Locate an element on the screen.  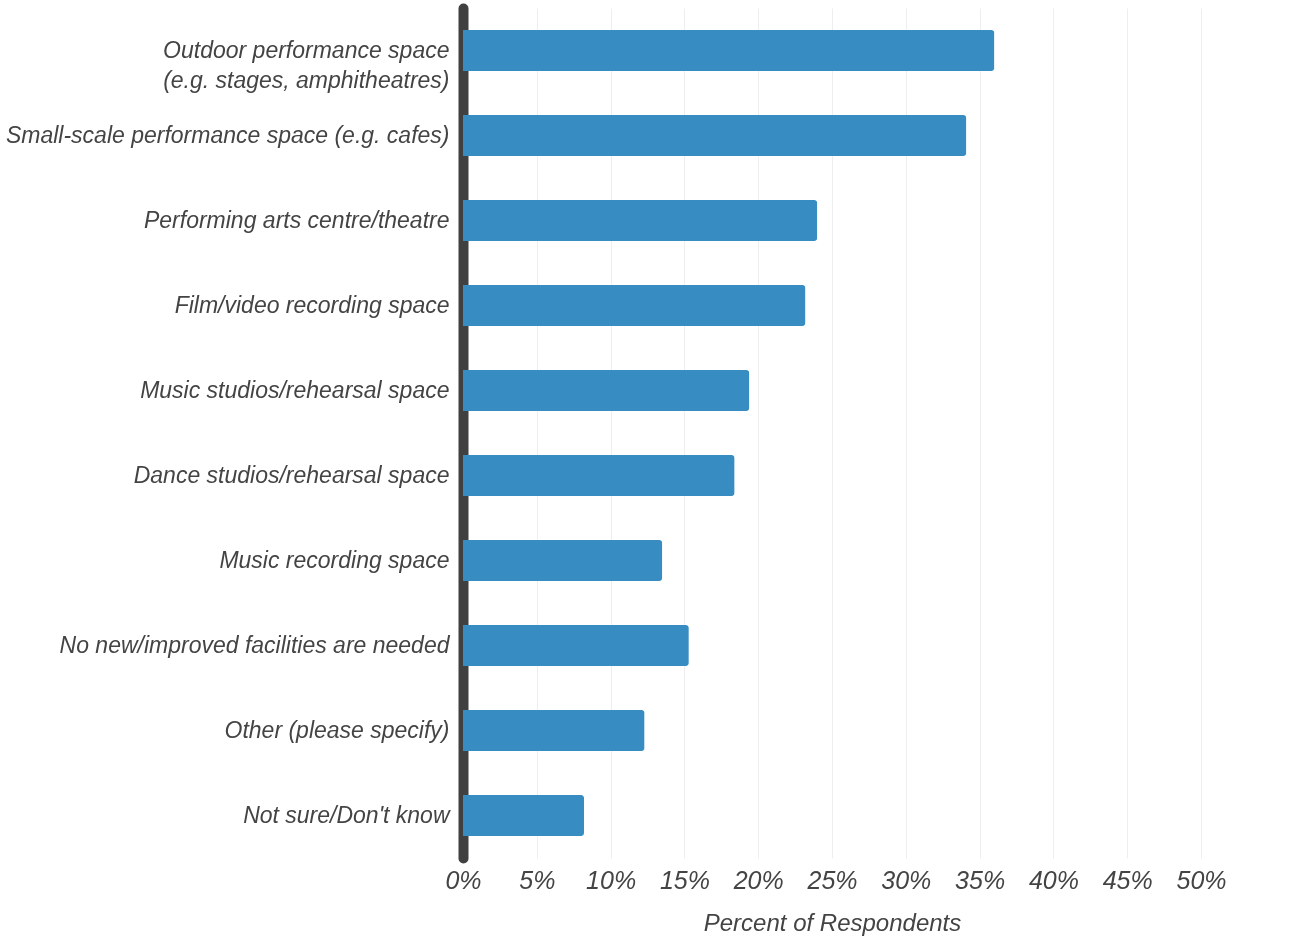
x-tick-label: 25% is located at coordinates (832, 879).